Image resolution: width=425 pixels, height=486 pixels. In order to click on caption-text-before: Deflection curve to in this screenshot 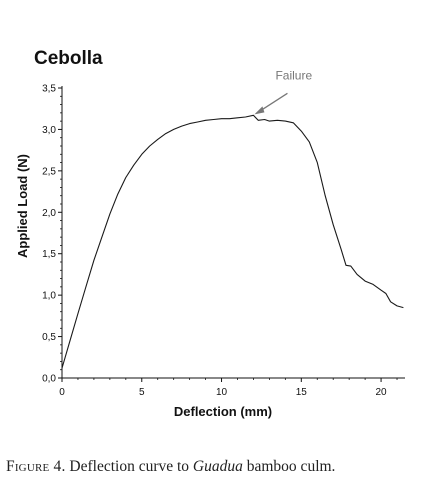, I will do `click(129, 466)`.